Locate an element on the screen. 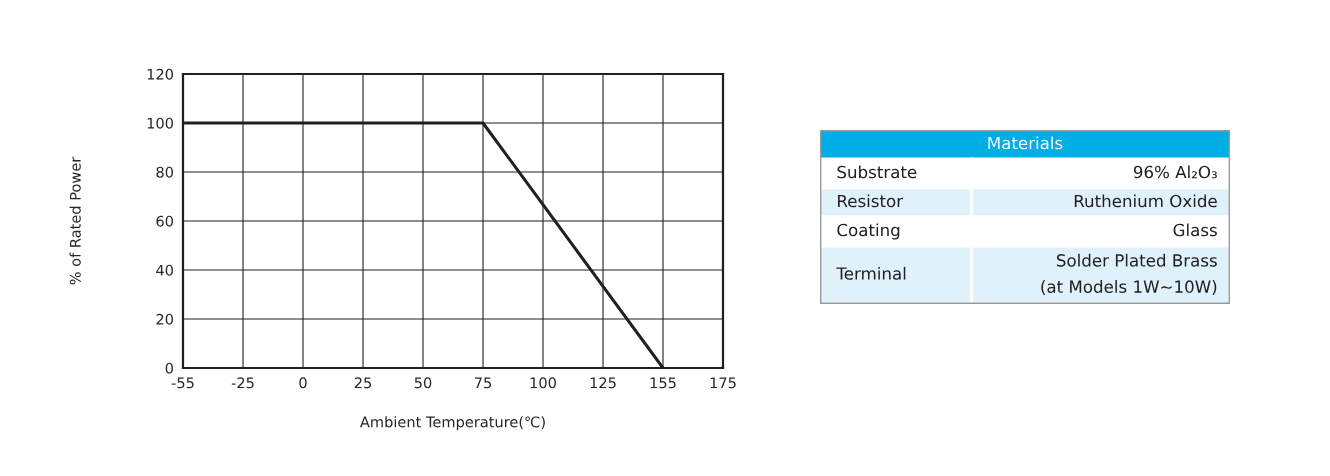  x-tick-label: 50 is located at coordinates (423, 383).